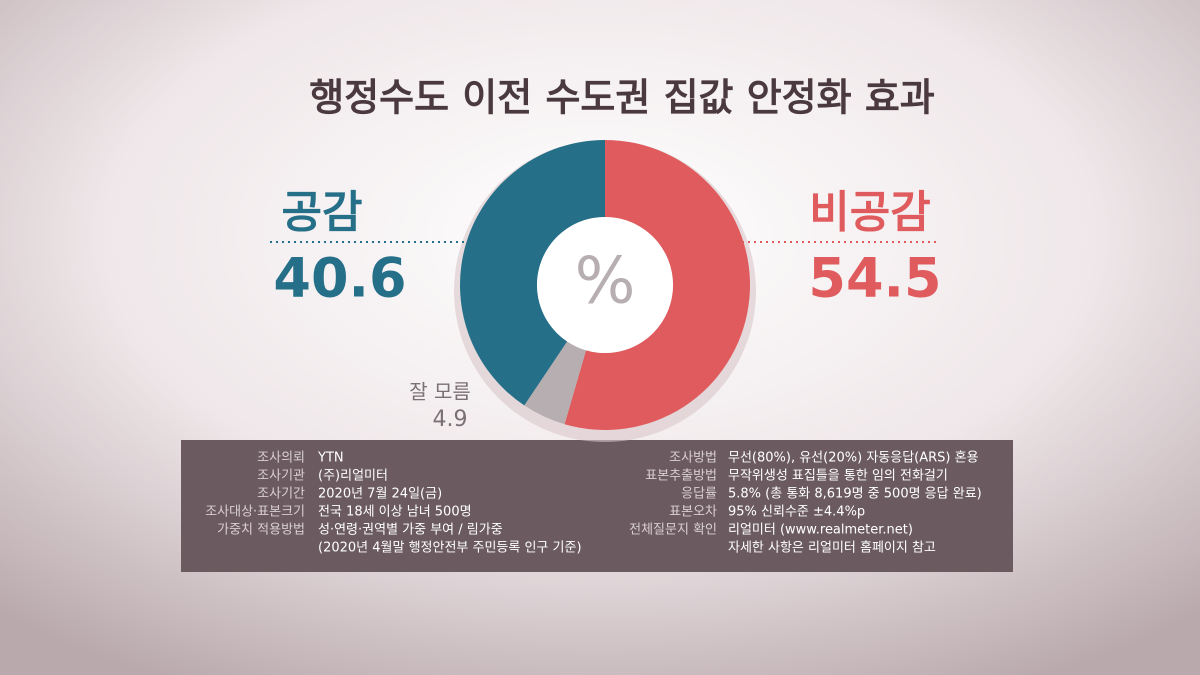 This screenshot has width=1200, height=675. What do you see at coordinates (855, 494) in the screenshot?
I see `info-value: 5.8% (총 통화 8,619명 중 500명 응답 완료)` at bounding box center [855, 494].